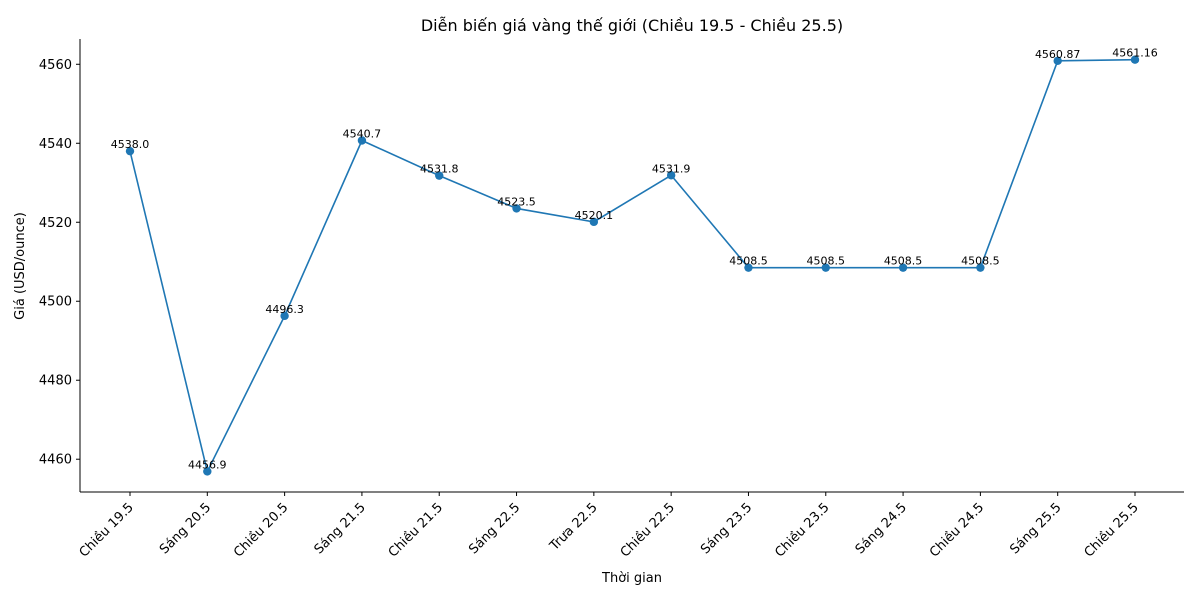  I want to click on data-label: 4560.87, so click(1058, 54).